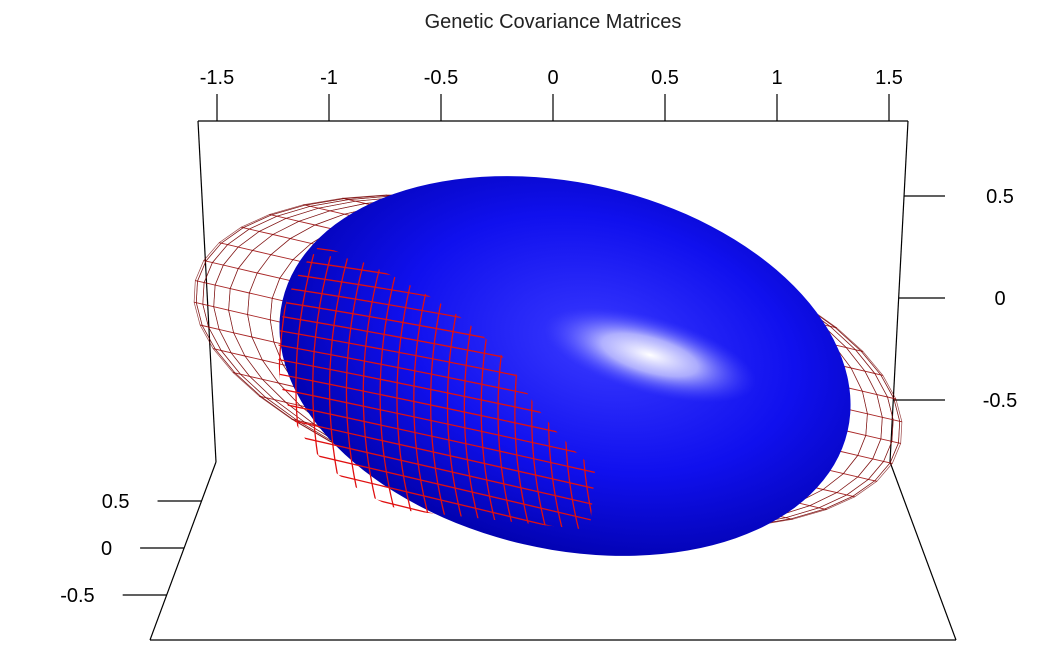  Describe the element at coordinates (665, 78) in the screenshot. I see `x-tick-label: 0.5` at that location.